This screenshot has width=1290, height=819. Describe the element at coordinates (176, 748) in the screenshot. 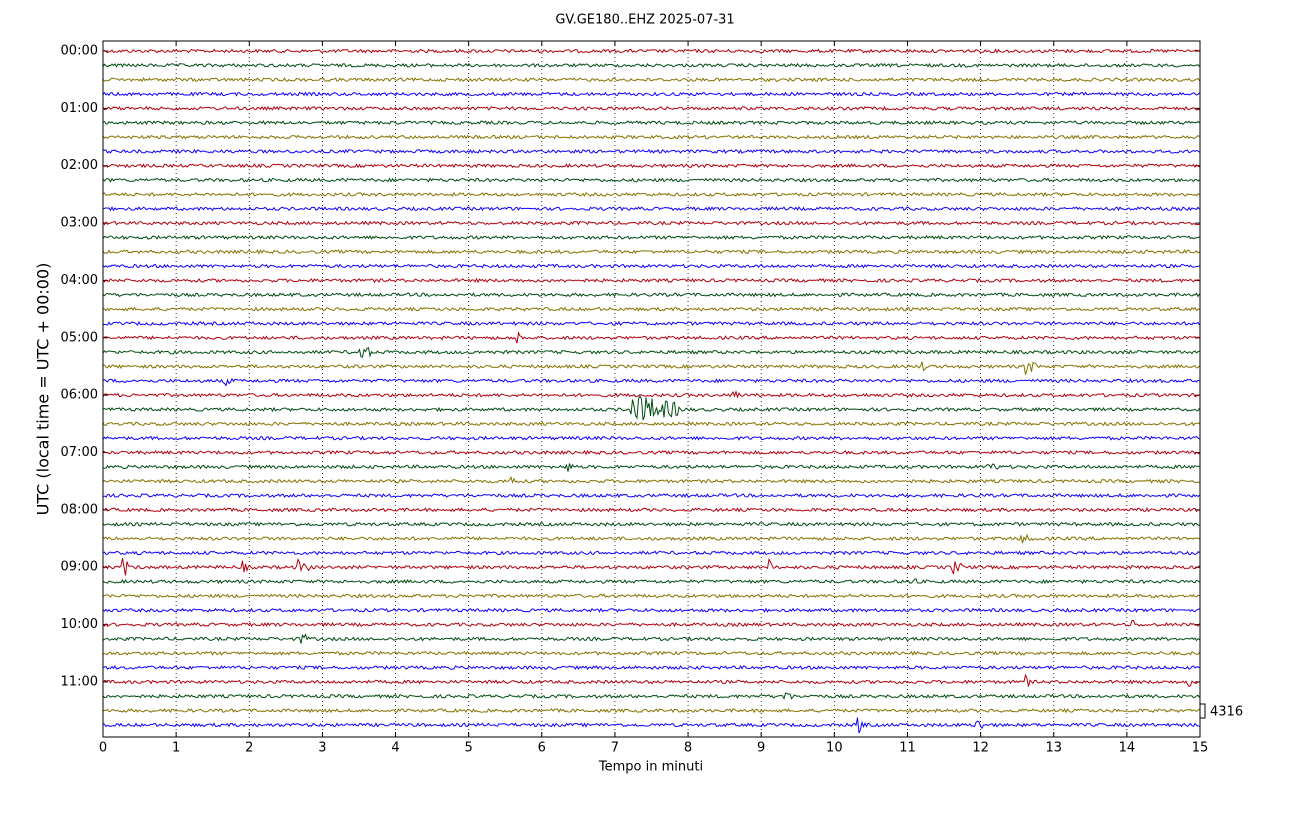

I see `x-tick-label: 1` at that location.